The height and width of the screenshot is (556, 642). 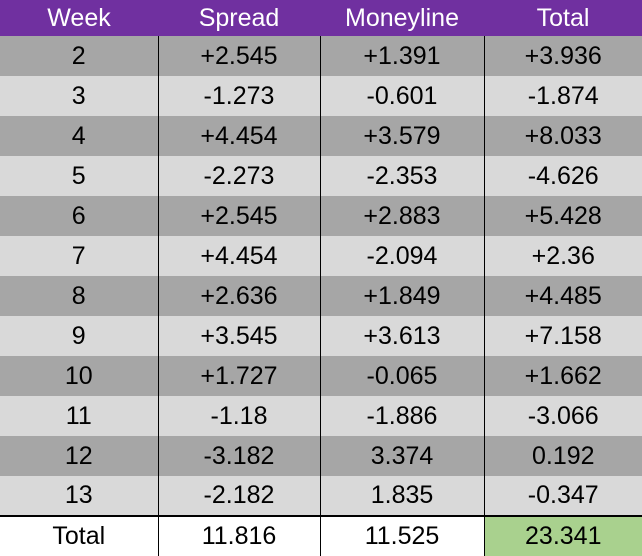 I want to click on table-row: 11 -1.18 -1.886 -3.066, so click(x=321, y=416).